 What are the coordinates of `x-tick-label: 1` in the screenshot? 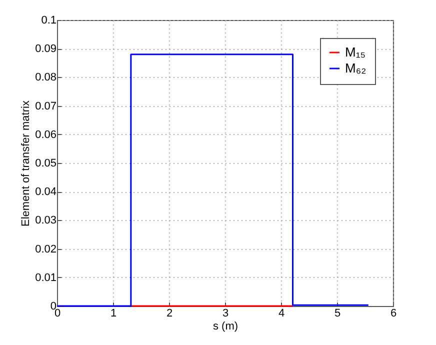 It's located at (113, 314).